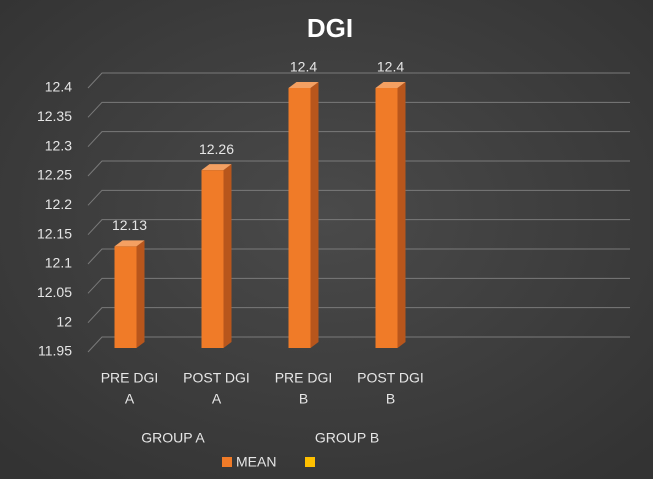 Image resolution: width=653 pixels, height=479 pixels. I want to click on y-tick-label: 12.05, so click(54, 292).